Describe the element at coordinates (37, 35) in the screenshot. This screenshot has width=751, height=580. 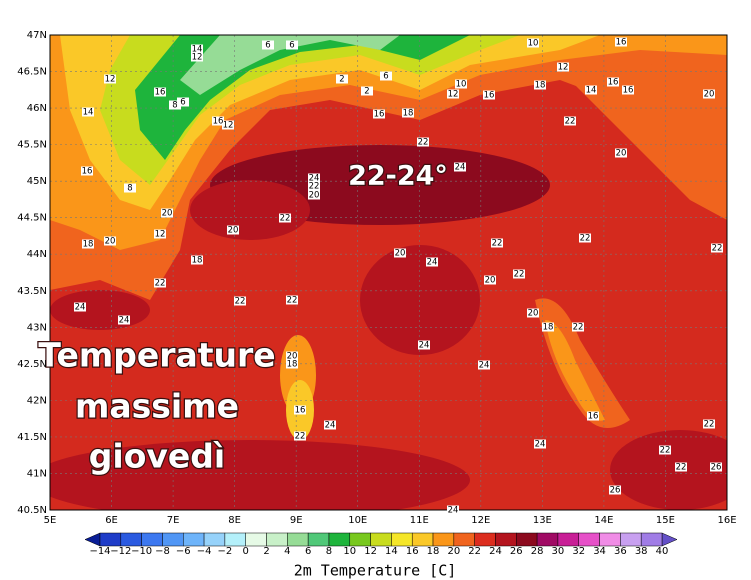
I see `lat-label: 47N` at that location.